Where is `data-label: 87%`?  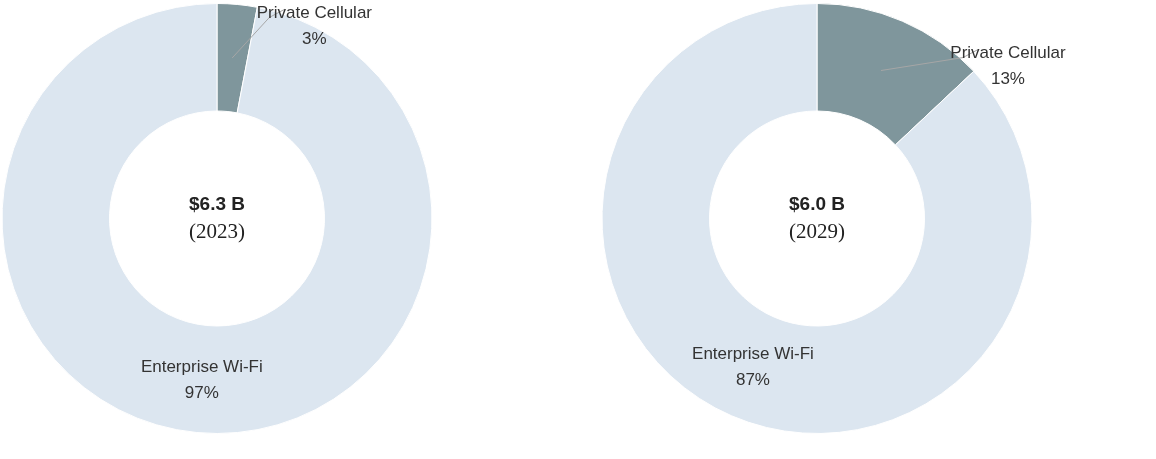 data-label: 87% is located at coordinates (752, 380).